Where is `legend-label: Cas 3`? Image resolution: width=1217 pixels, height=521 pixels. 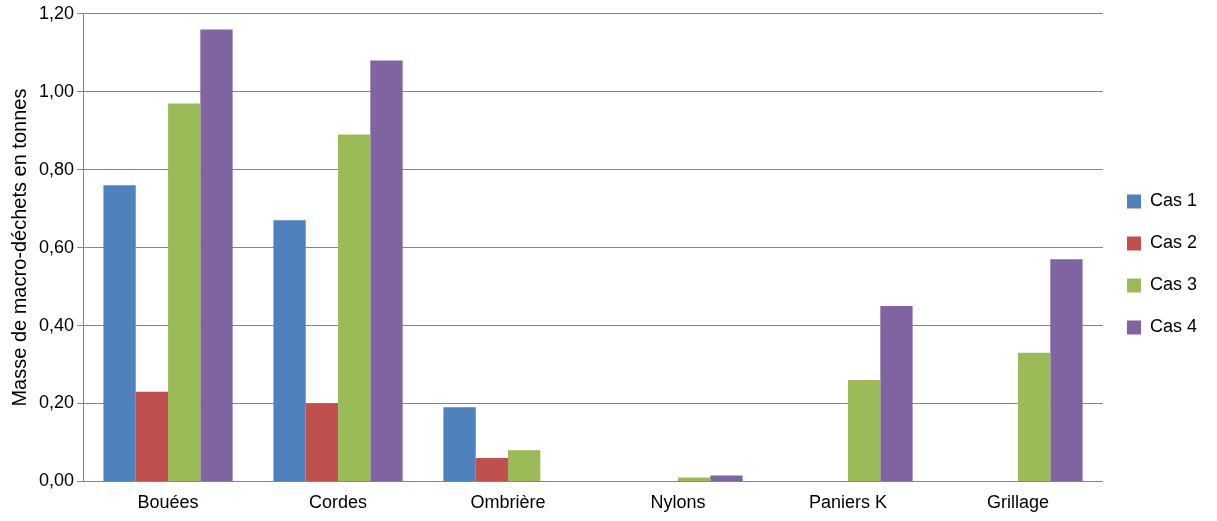
legend-label: Cas 3 is located at coordinates (1173, 284).